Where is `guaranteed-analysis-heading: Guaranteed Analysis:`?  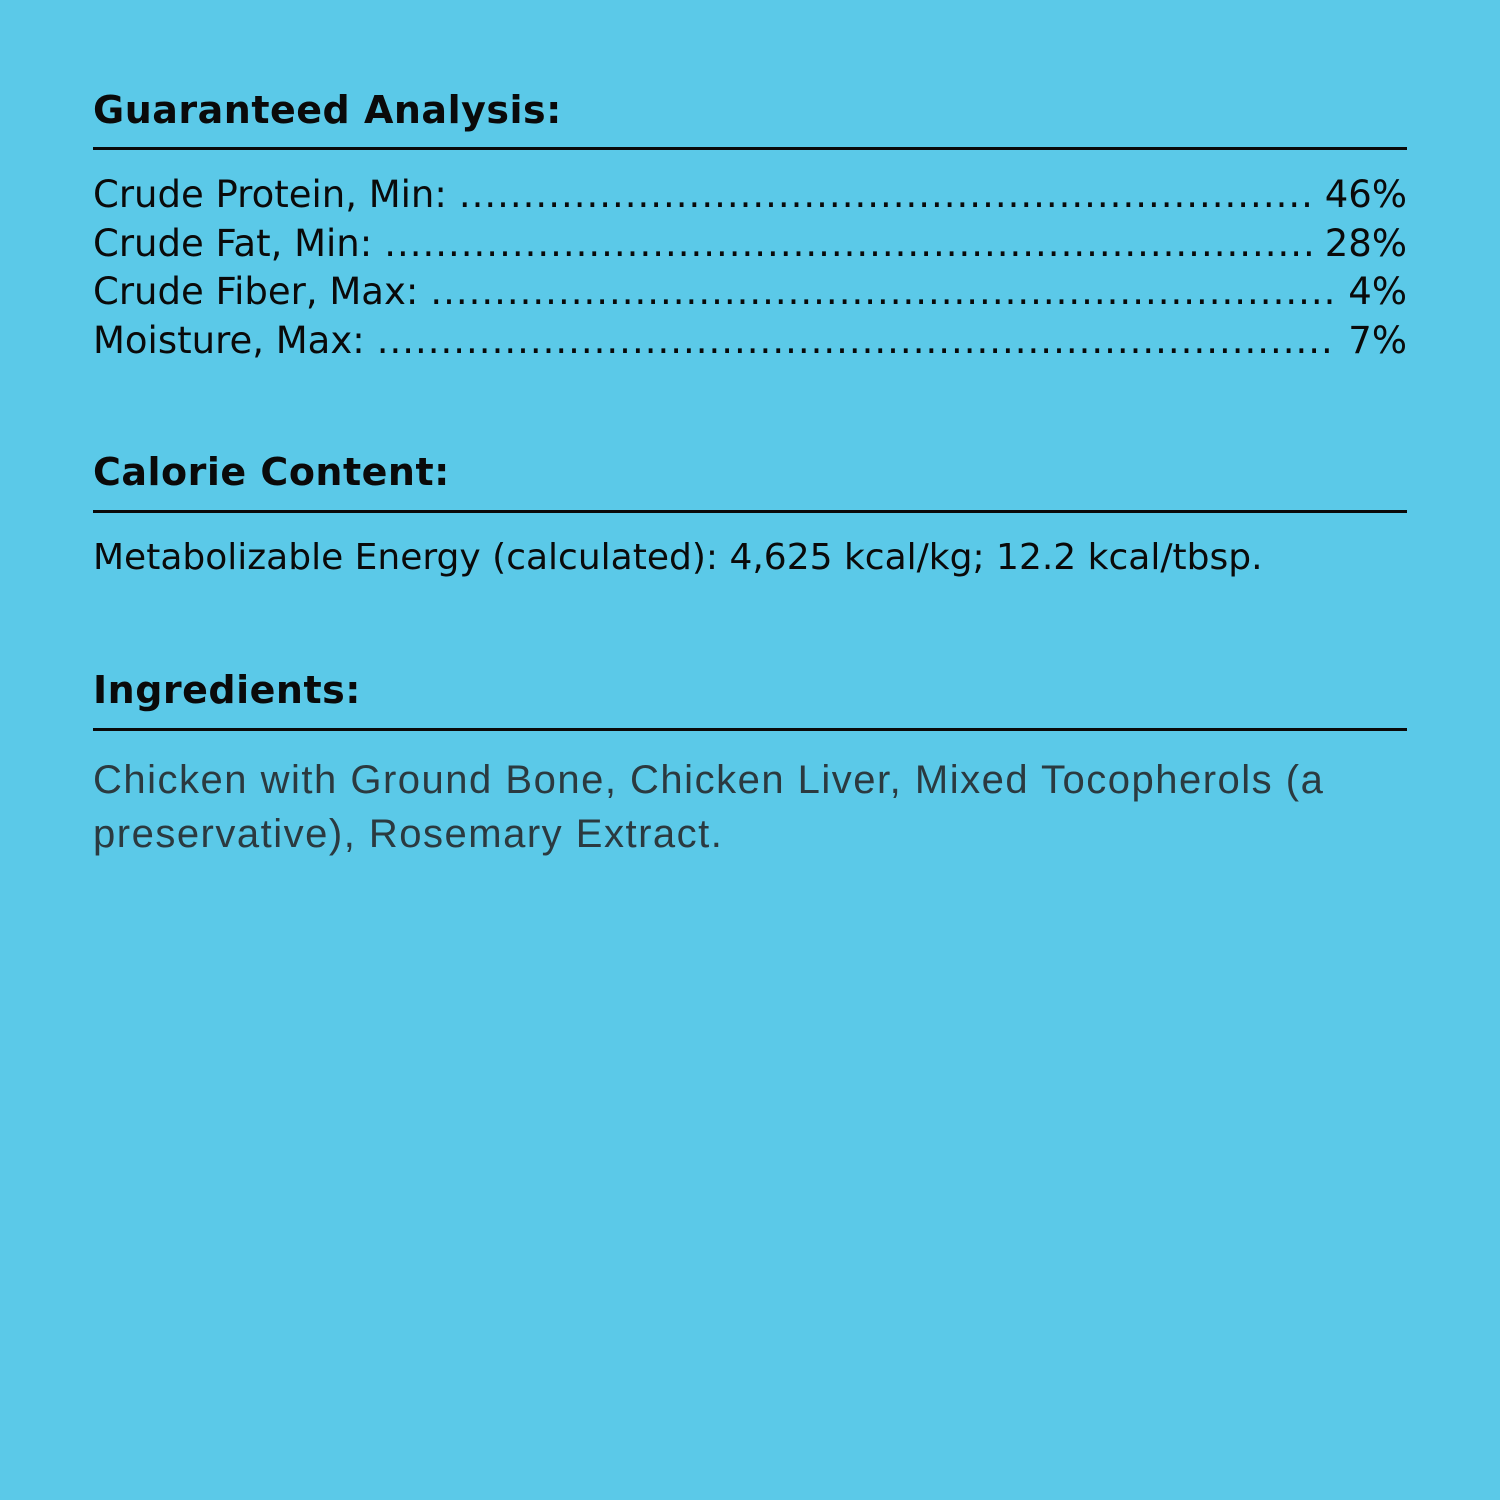 guaranteed-analysis-heading: Guaranteed Analysis: is located at coordinates (327, 110).